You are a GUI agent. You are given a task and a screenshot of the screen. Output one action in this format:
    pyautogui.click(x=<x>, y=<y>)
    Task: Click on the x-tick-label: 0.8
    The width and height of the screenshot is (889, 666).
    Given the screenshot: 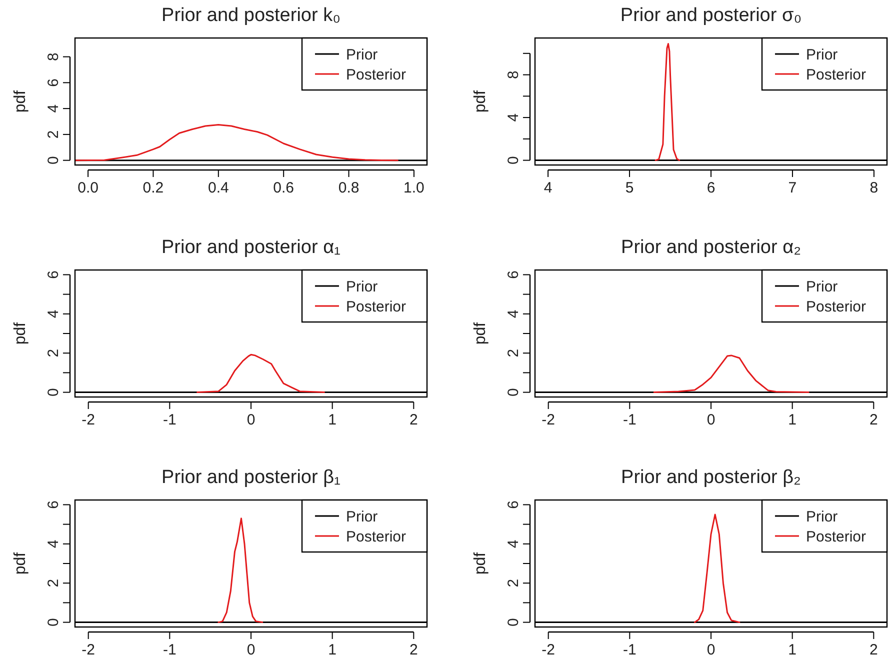 What is the action you would take?
    pyautogui.click(x=349, y=188)
    